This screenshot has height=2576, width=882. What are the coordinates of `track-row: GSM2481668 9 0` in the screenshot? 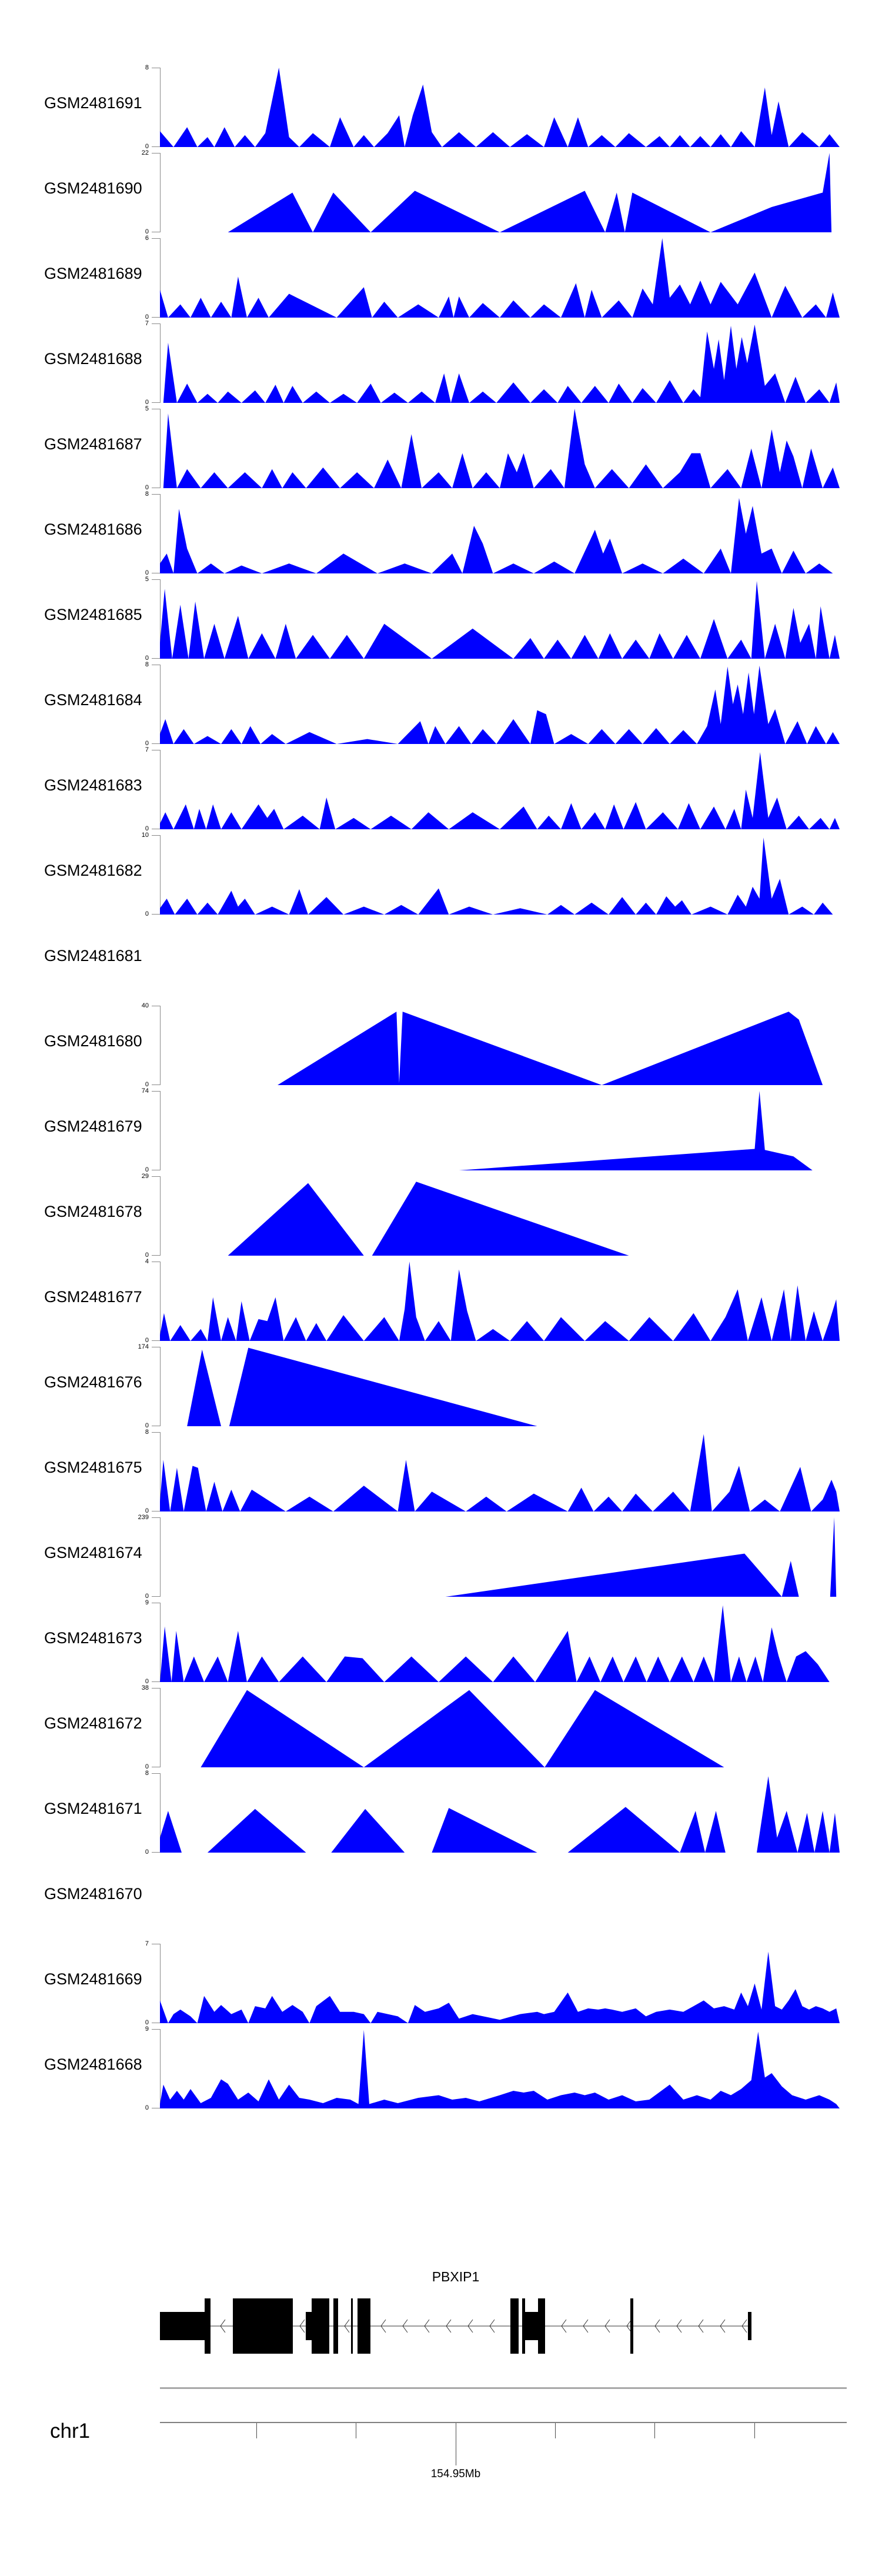 It's located at (441, 2067).